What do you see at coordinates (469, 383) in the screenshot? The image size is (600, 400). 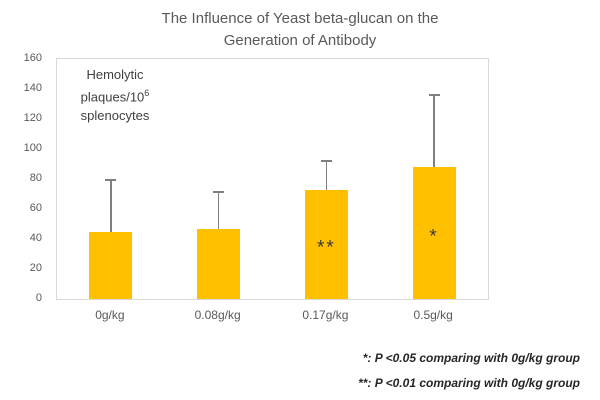 I see `footnote-p-0-01: **: P <0.01 comparing with 0g/kg group` at bounding box center [469, 383].